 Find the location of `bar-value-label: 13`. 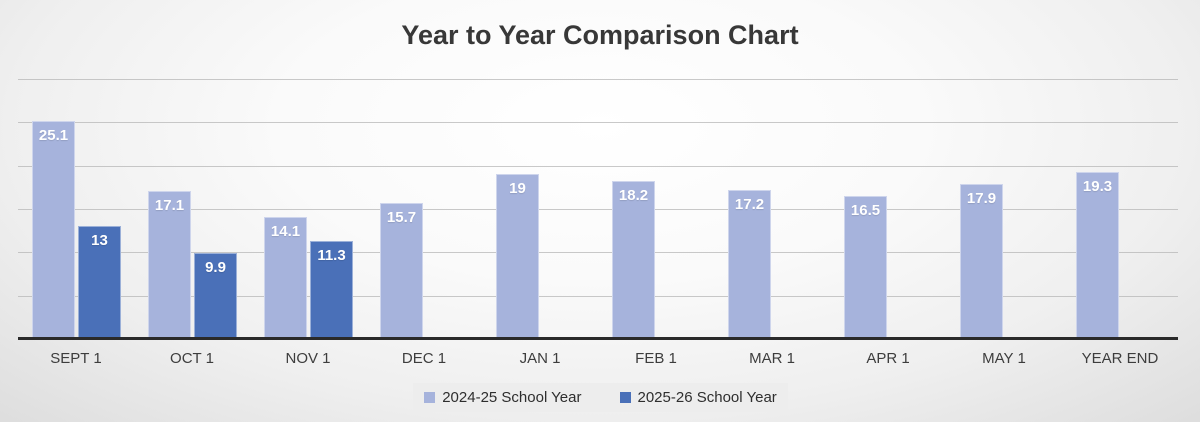

bar-value-label: 13 is located at coordinates (99, 240).